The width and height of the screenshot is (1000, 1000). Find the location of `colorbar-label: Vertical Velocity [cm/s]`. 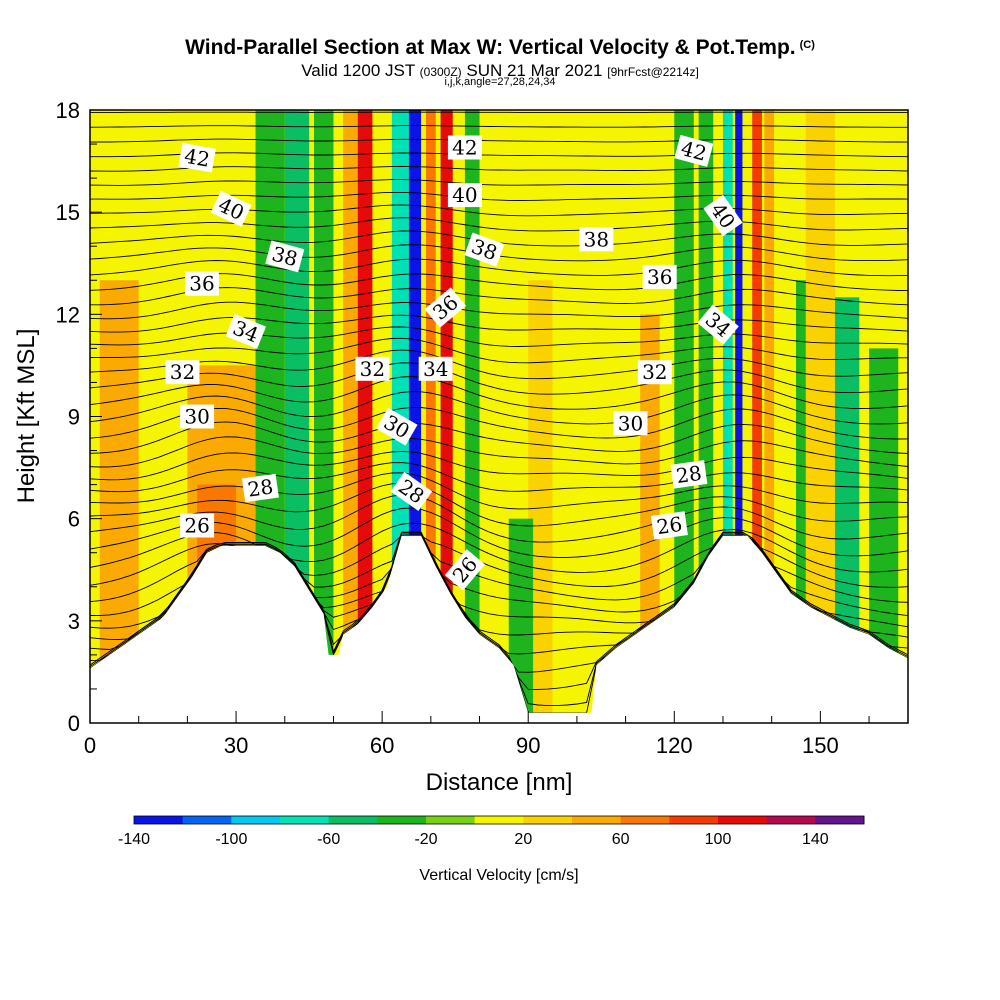

colorbar-label: Vertical Velocity [cm/s] is located at coordinates (498, 875).